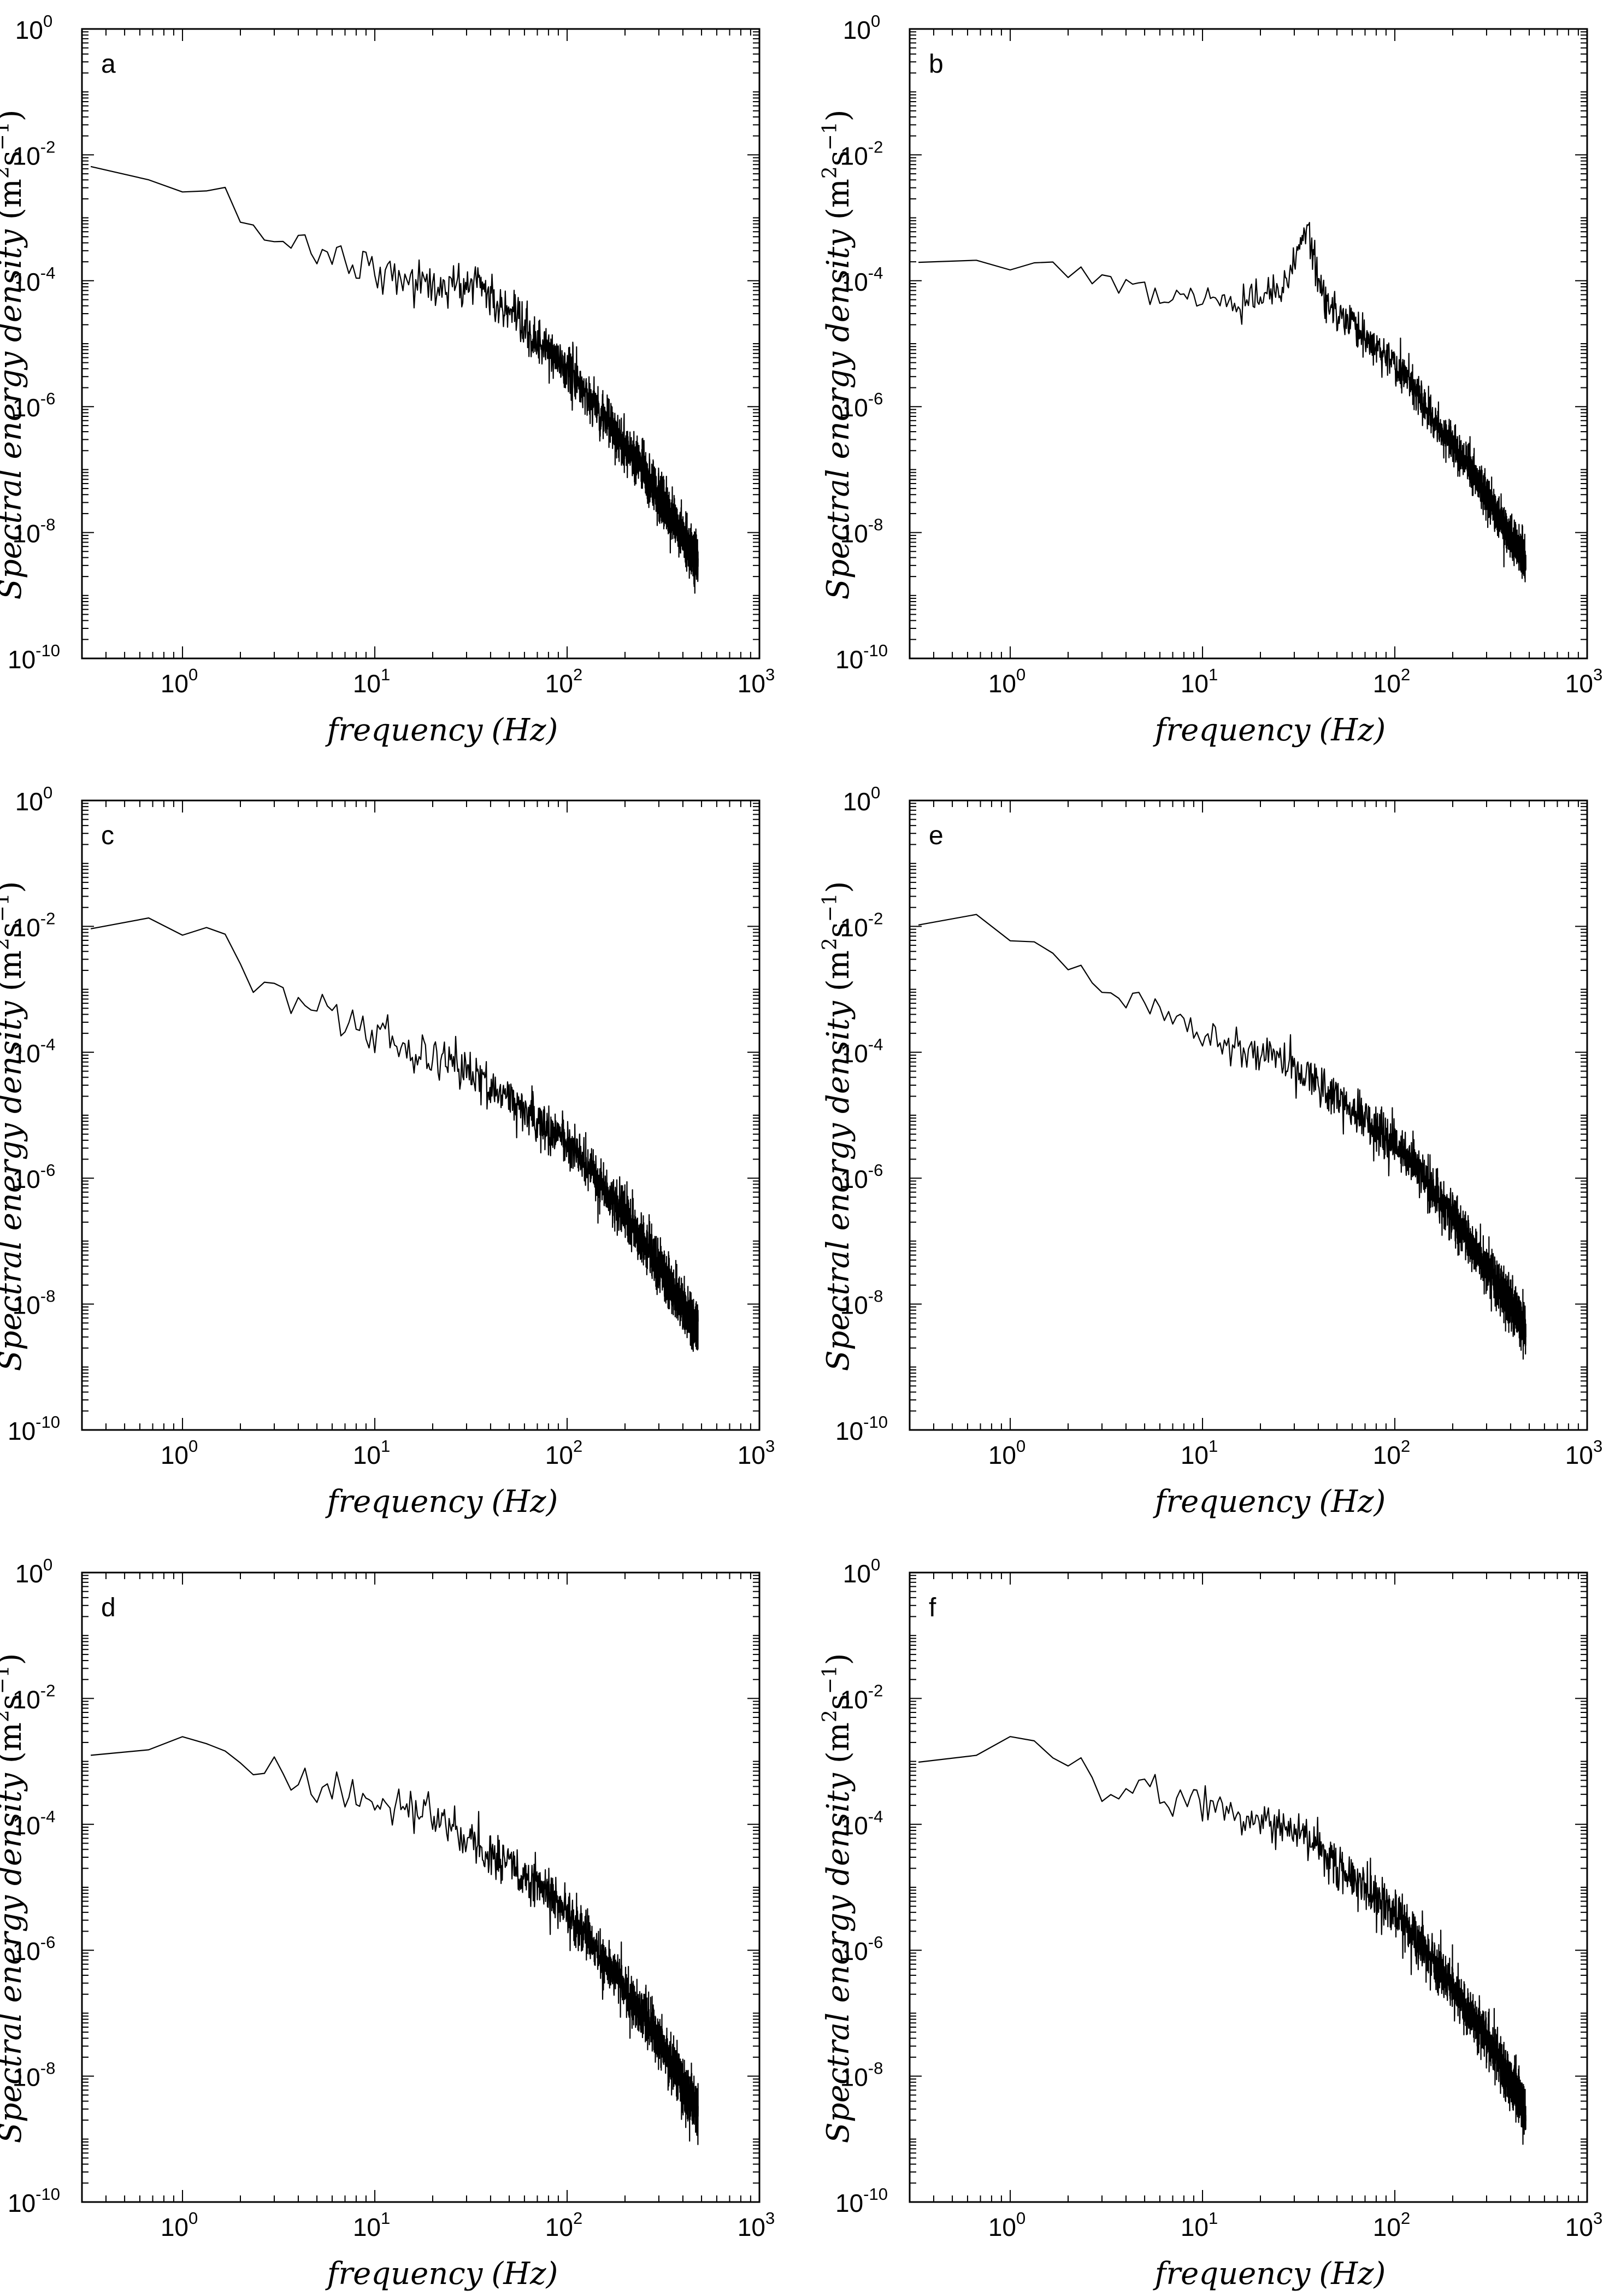 The width and height of the screenshot is (1615, 2296). What do you see at coordinates (107, 835) in the screenshot?
I see `panel-letter: c` at bounding box center [107, 835].